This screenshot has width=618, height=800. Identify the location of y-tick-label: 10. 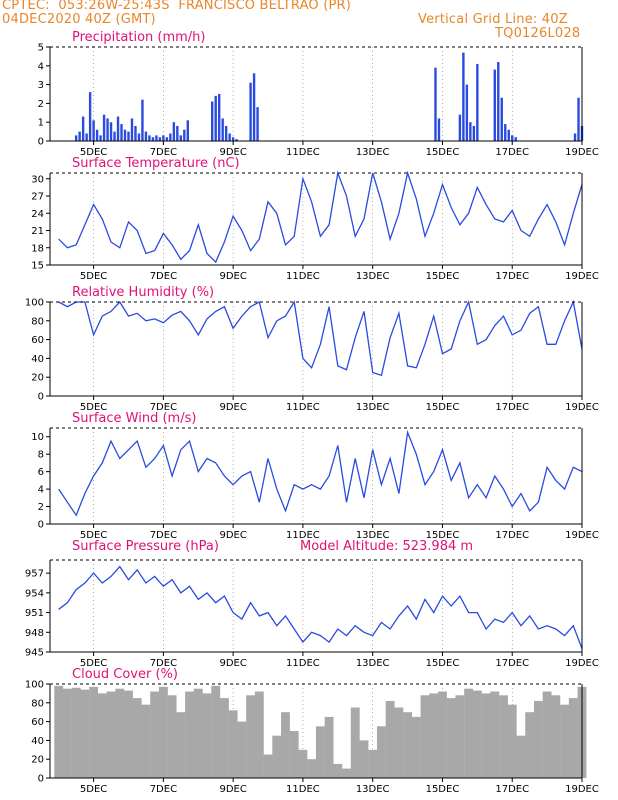
(37, 437).